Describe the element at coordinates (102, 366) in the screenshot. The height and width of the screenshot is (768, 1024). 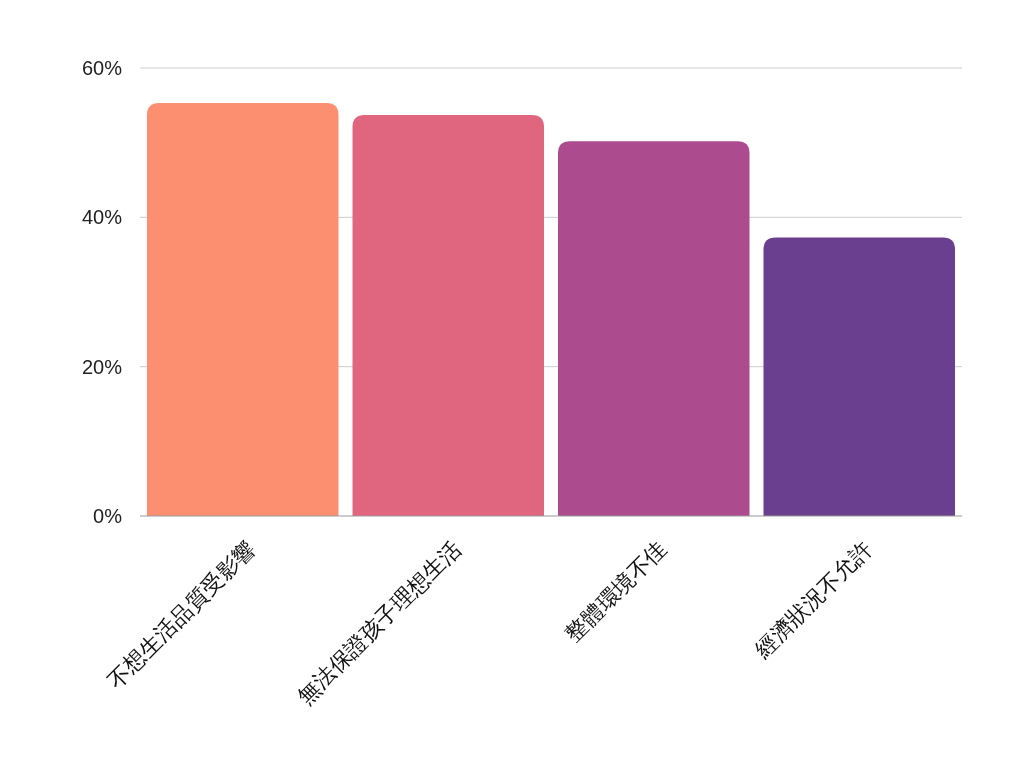
I see `y-tick-label: 20%` at that location.